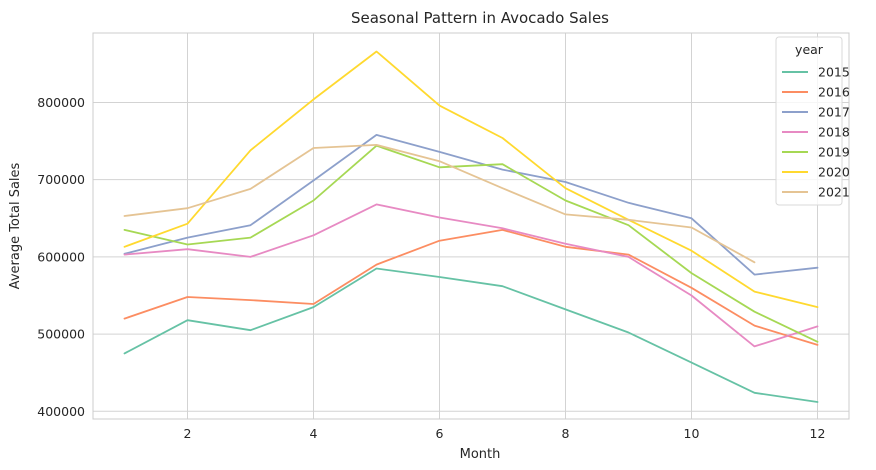  What do you see at coordinates (440, 433) in the screenshot?
I see `x-tick-label: 6` at bounding box center [440, 433].